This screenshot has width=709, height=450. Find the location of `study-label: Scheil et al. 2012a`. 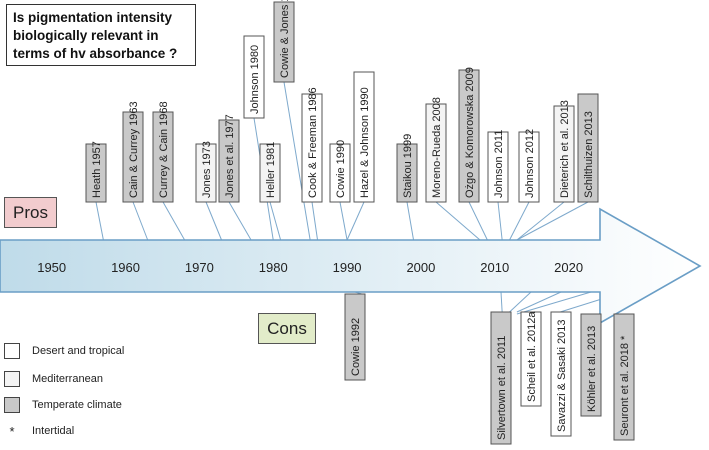

study-label: Scheil et al. 2012a is located at coordinates (532, 356).